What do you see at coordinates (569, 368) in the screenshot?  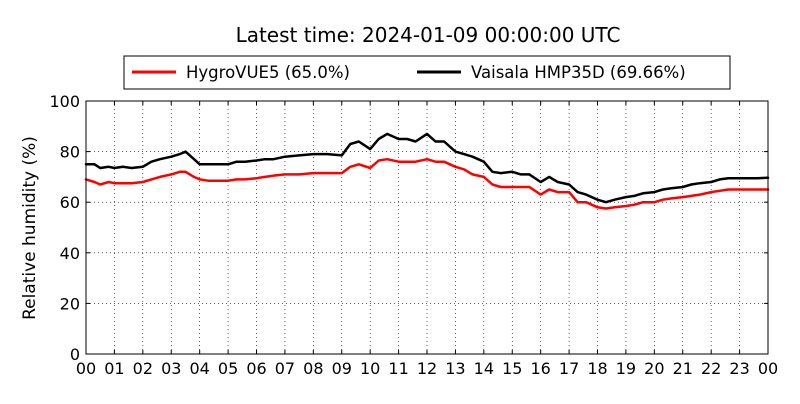 I see `x-tick-label: 17` at bounding box center [569, 368].